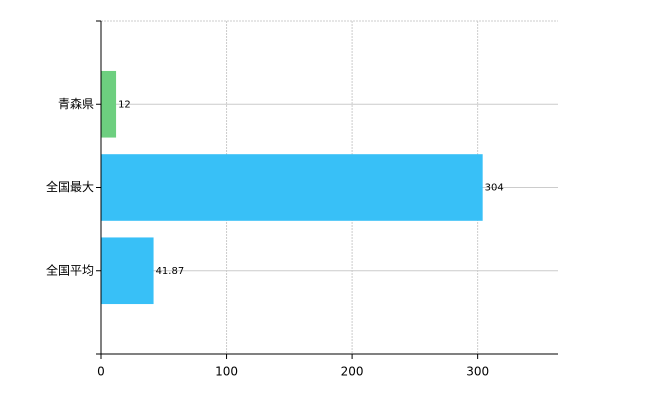  What do you see at coordinates (124, 104) in the screenshot?
I see `value-label: 12` at bounding box center [124, 104].